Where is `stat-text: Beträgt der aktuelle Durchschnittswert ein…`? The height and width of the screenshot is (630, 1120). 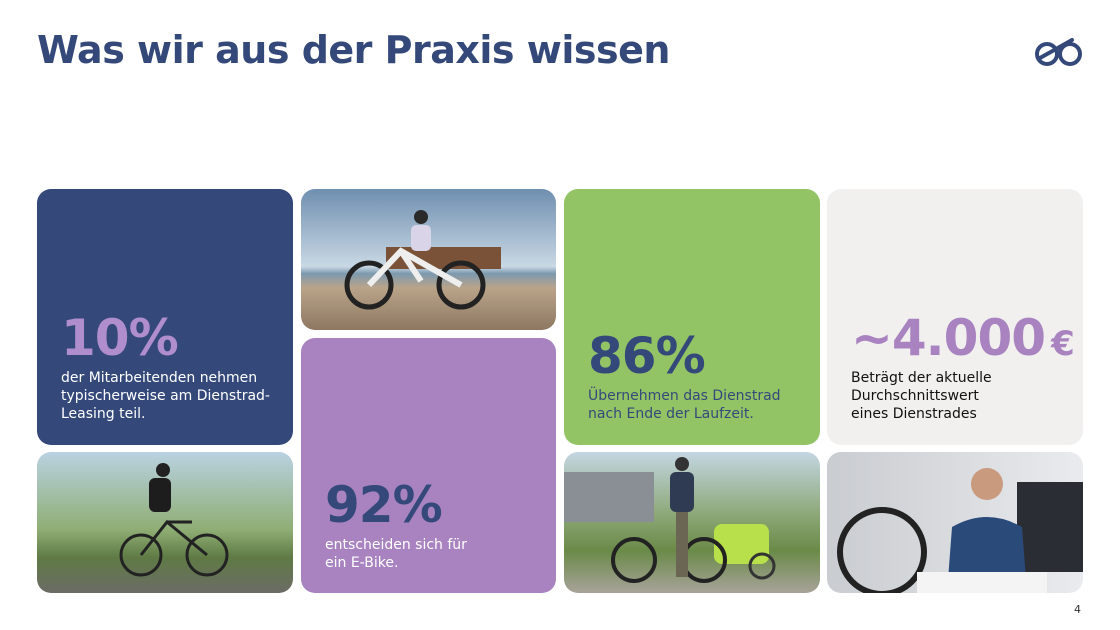
stat-text: Beträgt der aktuelle Durchschnittswert ein… is located at coordinates (921, 396).